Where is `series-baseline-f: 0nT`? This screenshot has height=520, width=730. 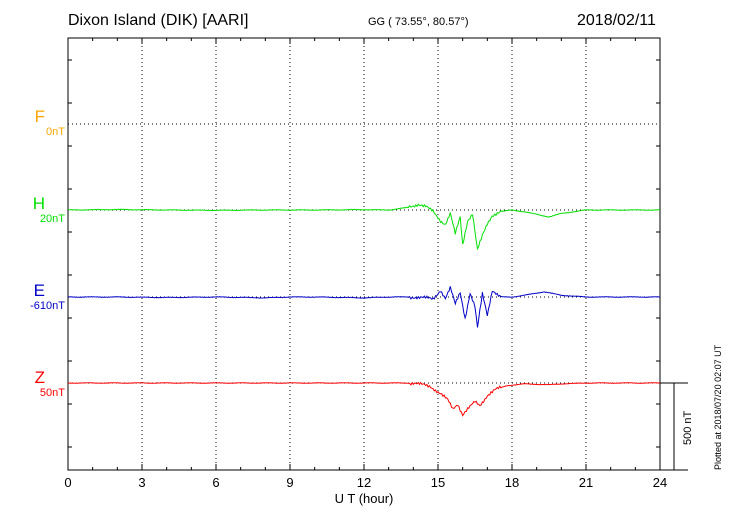 series-baseline-f: 0nT is located at coordinates (55, 132).